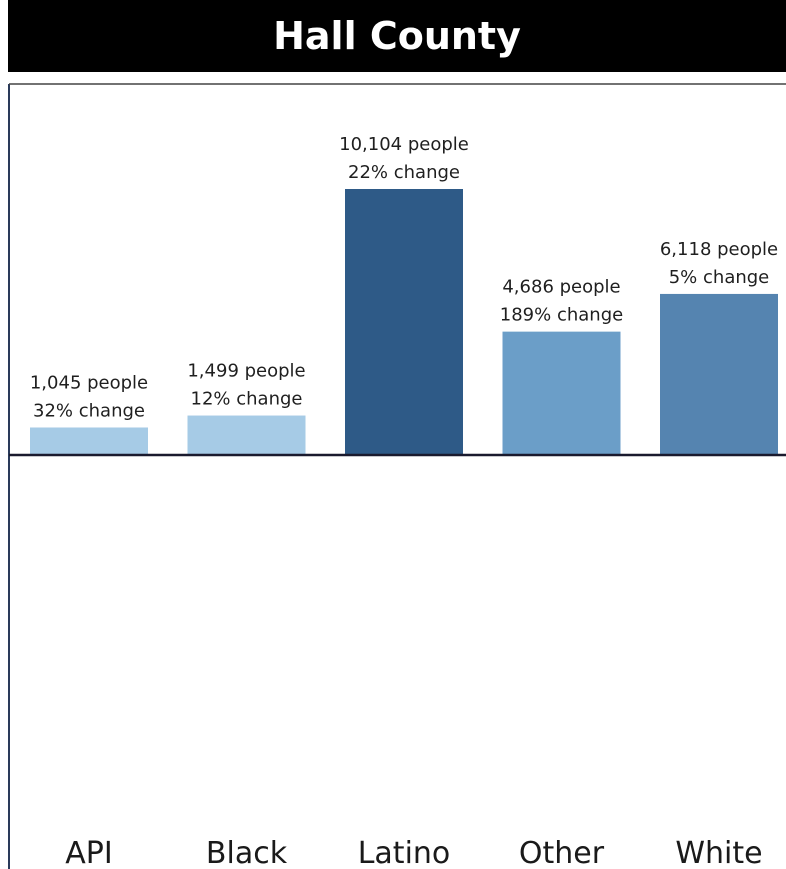 The width and height of the screenshot is (786, 869). What do you see at coordinates (246, 435) in the screenshot?
I see `bar-black` at bounding box center [246, 435].